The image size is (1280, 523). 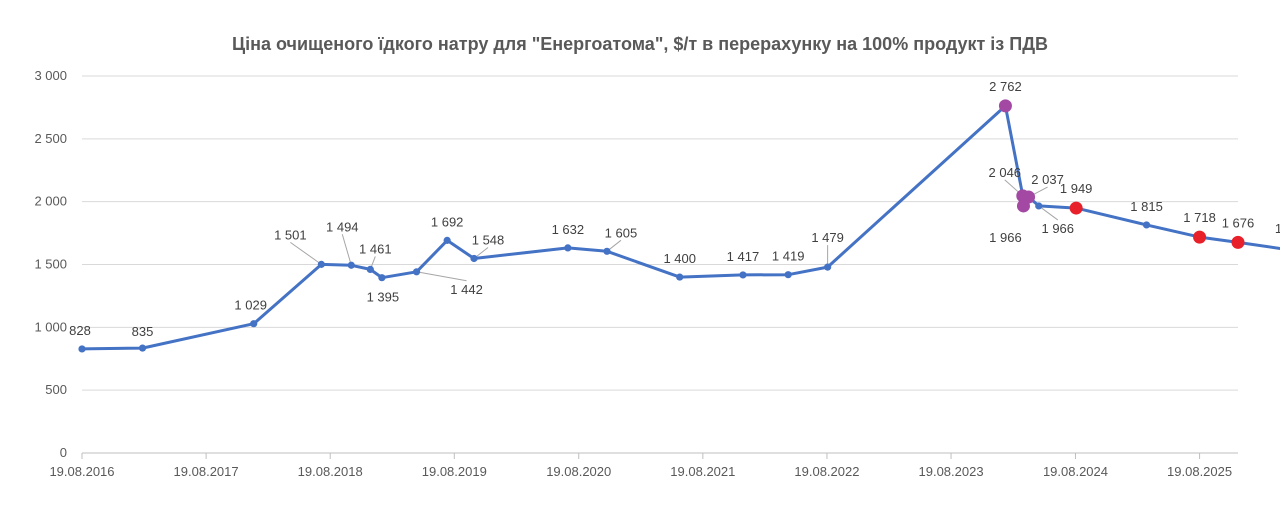 What do you see at coordinates (1199, 471) in the screenshot?
I see `x-tick-label: 19.08.2025` at bounding box center [1199, 471].